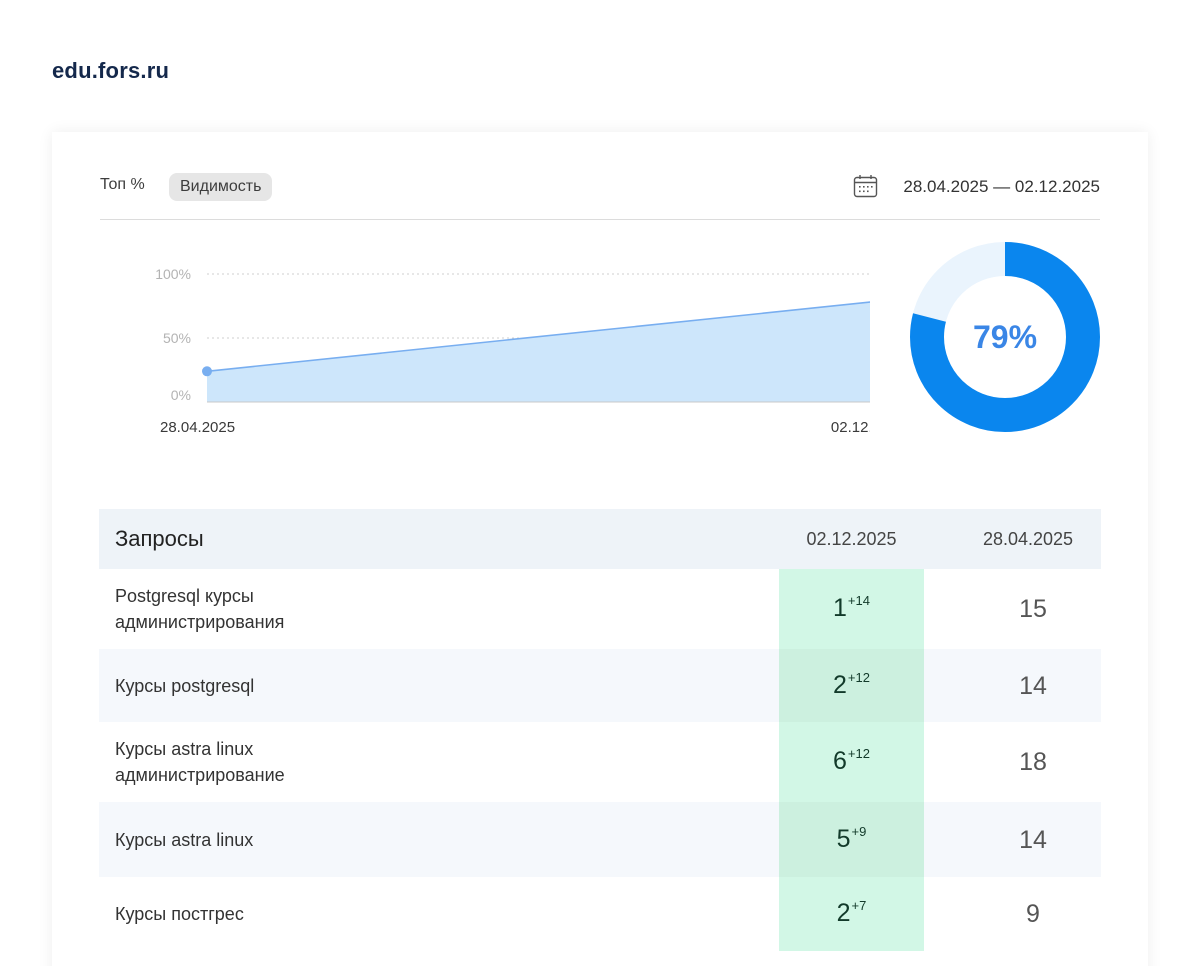  Describe the element at coordinates (538, 306) in the screenshot. I see `chart-grid` at that location.